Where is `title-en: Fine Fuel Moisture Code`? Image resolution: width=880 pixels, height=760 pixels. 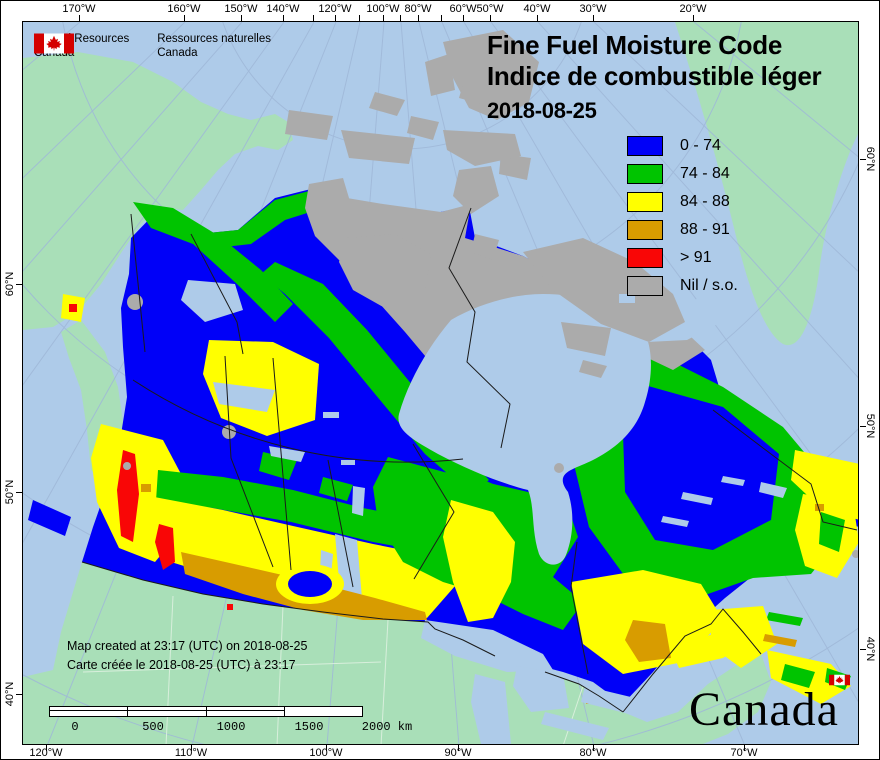 title-en: Fine Fuel Moisture Code is located at coordinates (635, 45).